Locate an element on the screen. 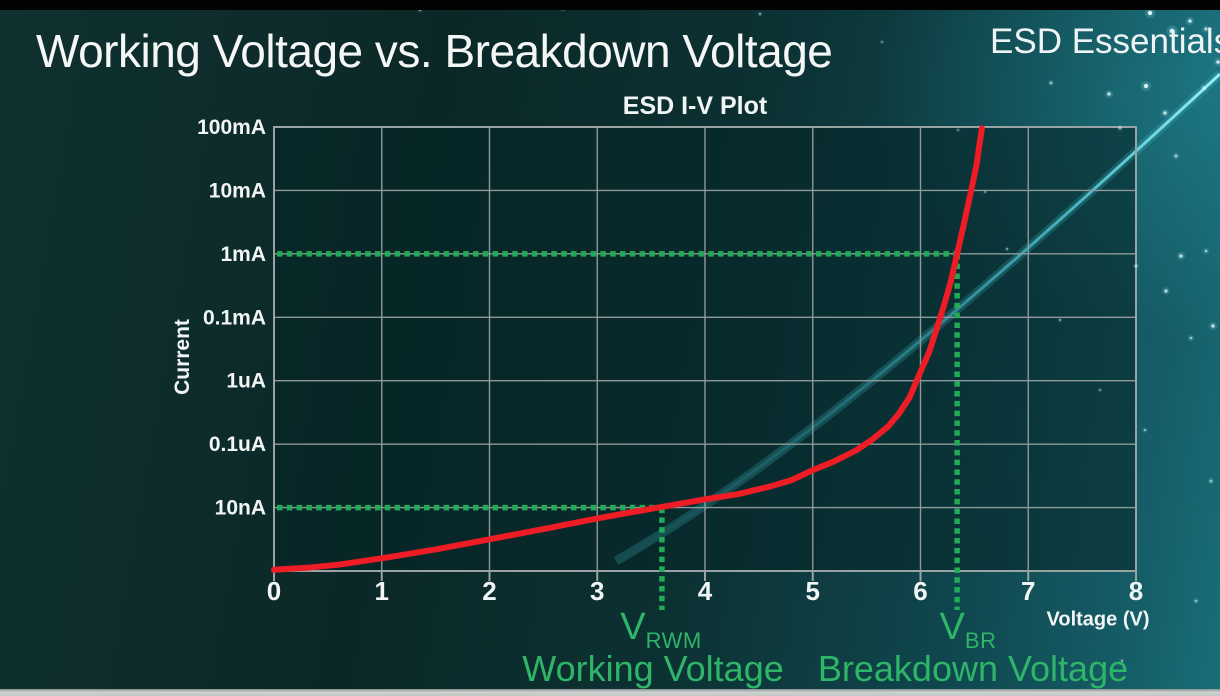 Image resolution: width=1220 pixels, height=696 pixels. svg-text: 5 is located at coordinates (813, 591).